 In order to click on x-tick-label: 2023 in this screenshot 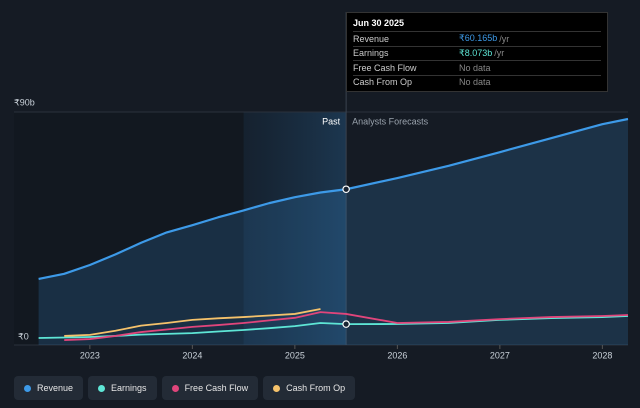, I will do `click(90, 355)`.